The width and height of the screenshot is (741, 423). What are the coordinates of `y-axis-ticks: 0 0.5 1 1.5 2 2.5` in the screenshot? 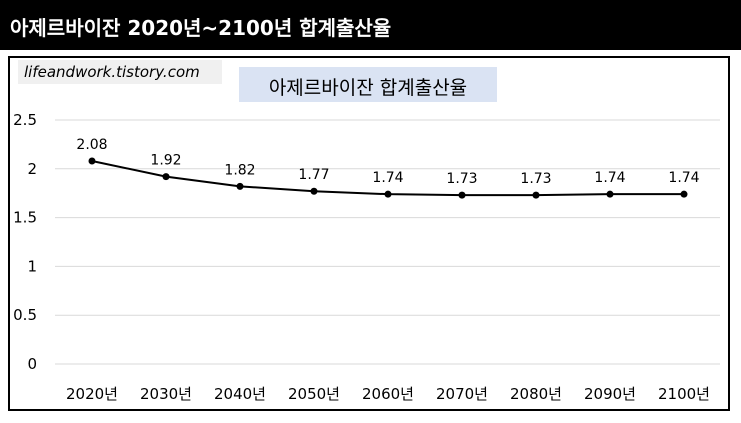 It's located at (25, 242).